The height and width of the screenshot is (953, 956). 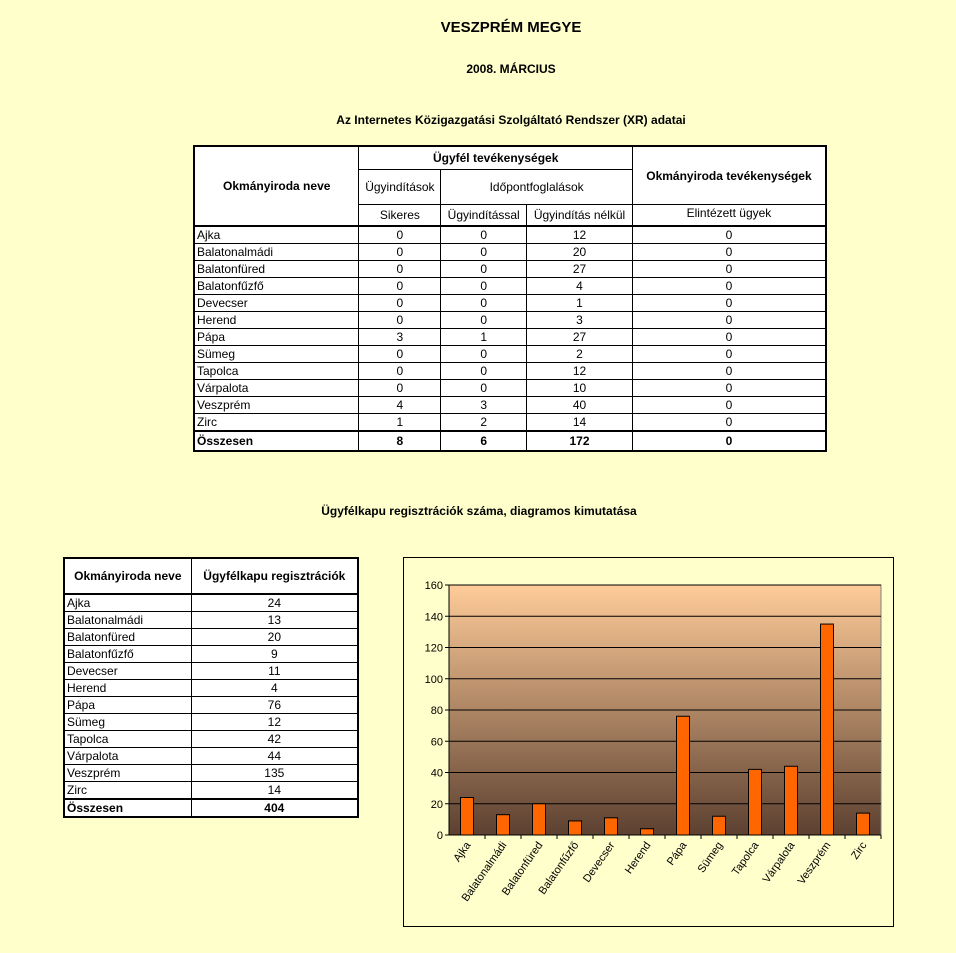 I want to click on xr-cell-name: Balatonfűzfő, so click(x=276, y=286).